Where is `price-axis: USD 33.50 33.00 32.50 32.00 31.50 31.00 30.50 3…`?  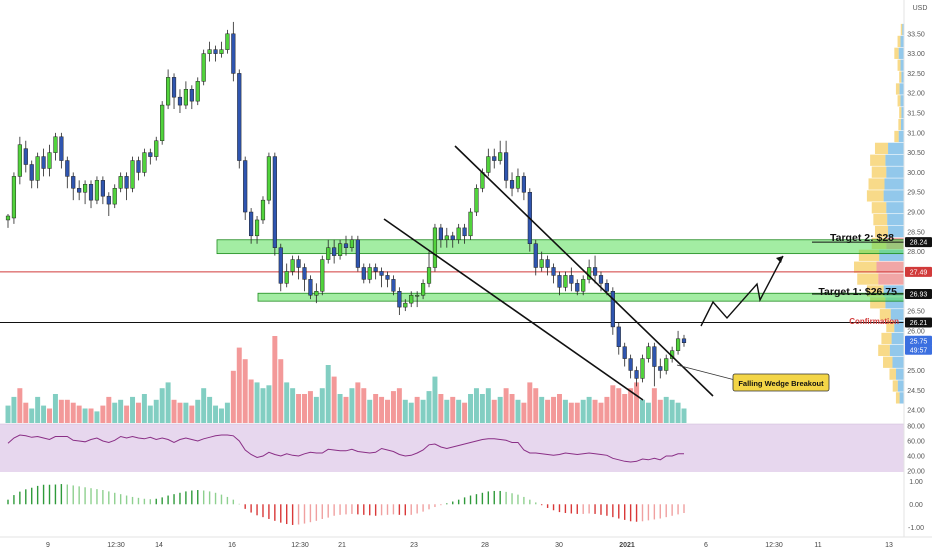 price-axis: USD 33.50 33.00 32.50 32.00 31.50 31.00 30.50 3… is located at coordinates (915, 268).